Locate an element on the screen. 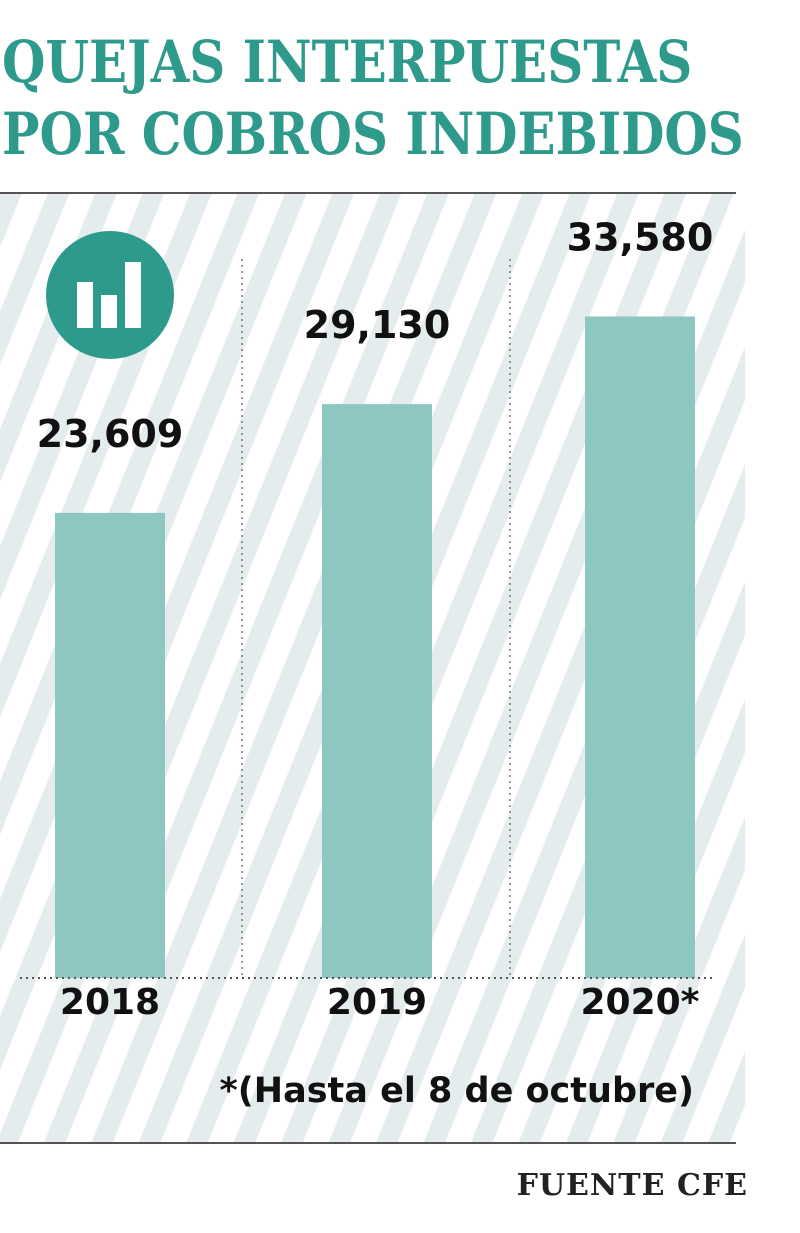 The height and width of the screenshot is (1233, 800). bar-chart-icon is located at coordinates (110, 295).